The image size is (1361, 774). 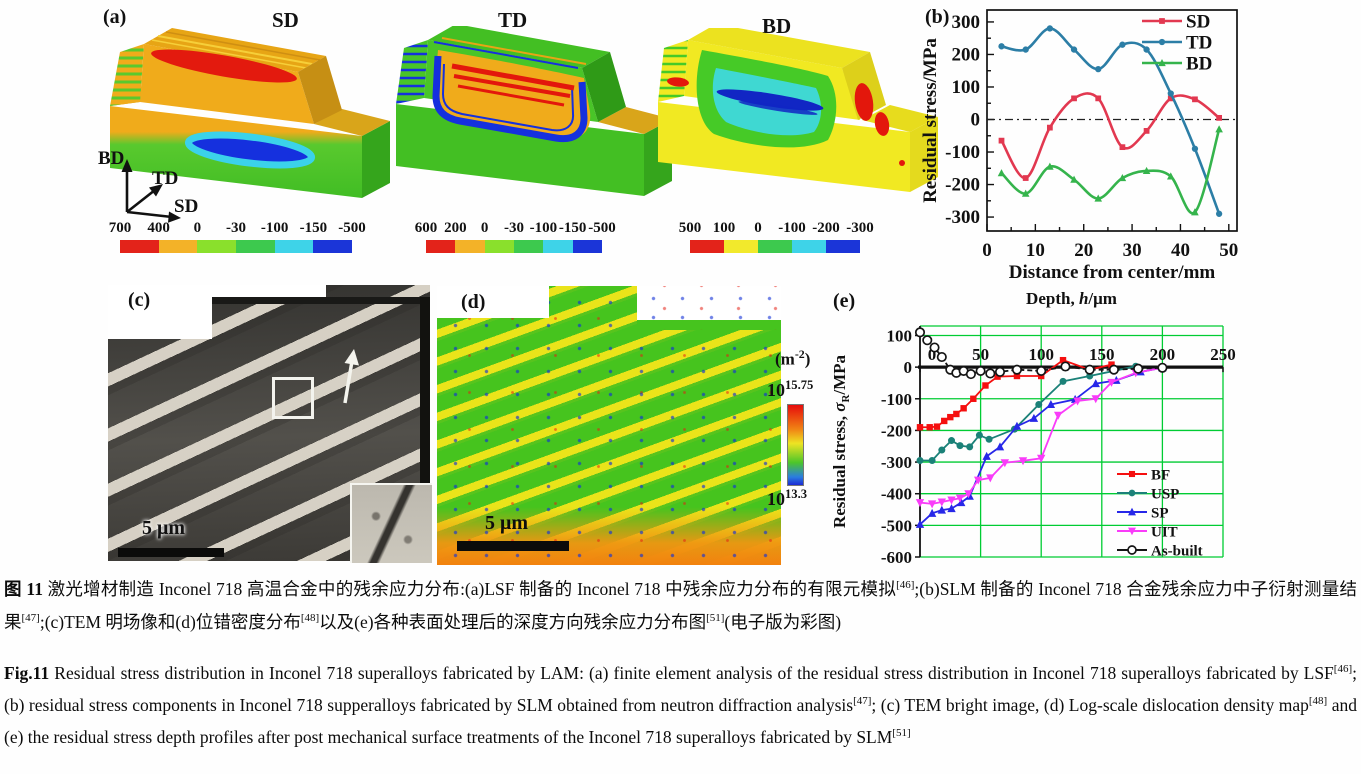 I want to click on triad-label-td: TD, so click(x=165, y=178).